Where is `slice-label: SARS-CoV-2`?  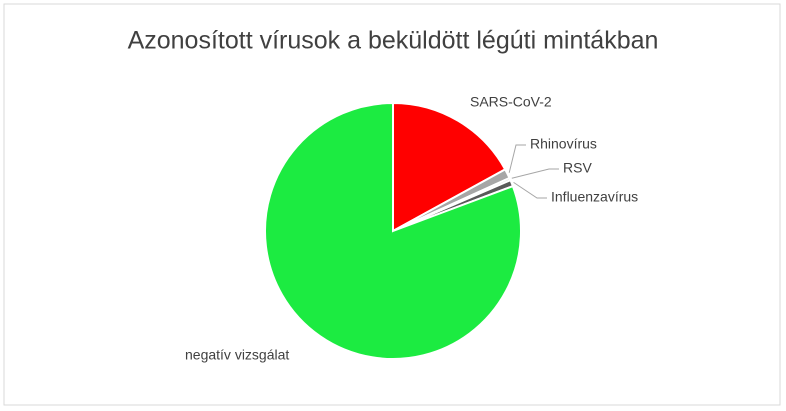
slice-label: SARS-CoV-2 is located at coordinates (511, 102).